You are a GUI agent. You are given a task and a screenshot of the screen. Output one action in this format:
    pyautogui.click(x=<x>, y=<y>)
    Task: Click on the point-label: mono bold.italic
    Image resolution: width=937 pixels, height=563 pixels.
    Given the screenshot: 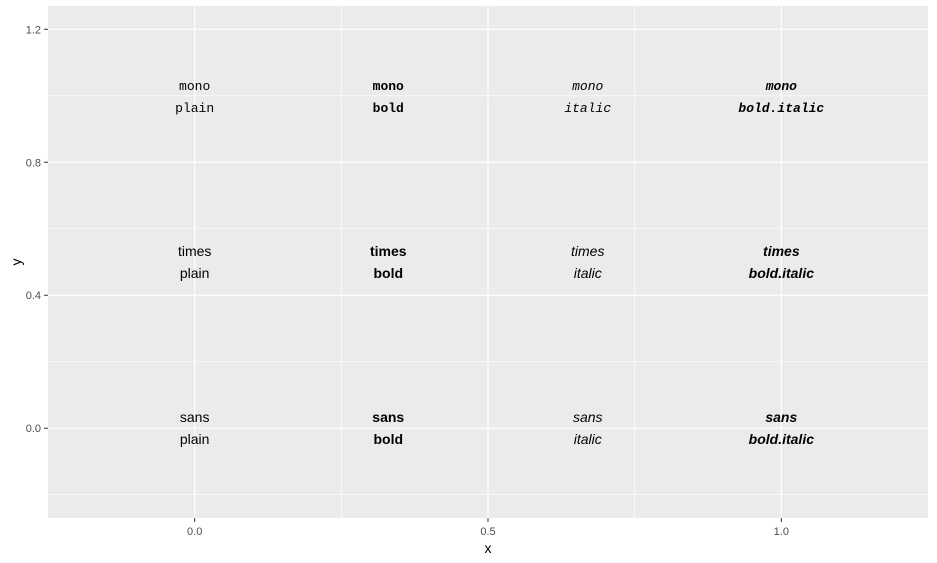 What is the action you would take?
    pyautogui.click(x=781, y=97)
    